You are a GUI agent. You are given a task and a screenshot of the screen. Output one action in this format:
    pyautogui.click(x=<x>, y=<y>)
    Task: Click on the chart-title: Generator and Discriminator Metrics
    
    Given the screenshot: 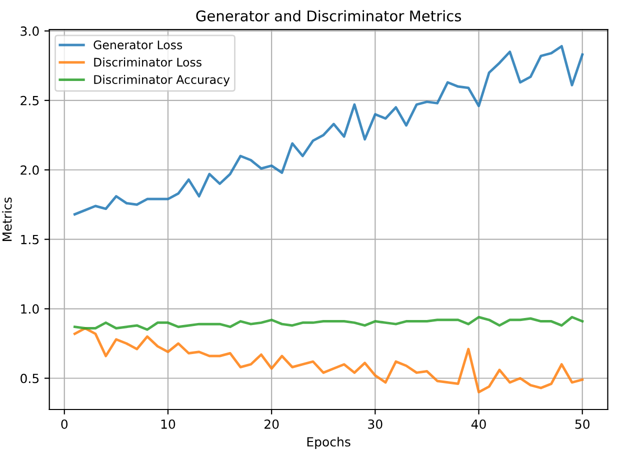 What is the action you would take?
    pyautogui.click(x=329, y=16)
    